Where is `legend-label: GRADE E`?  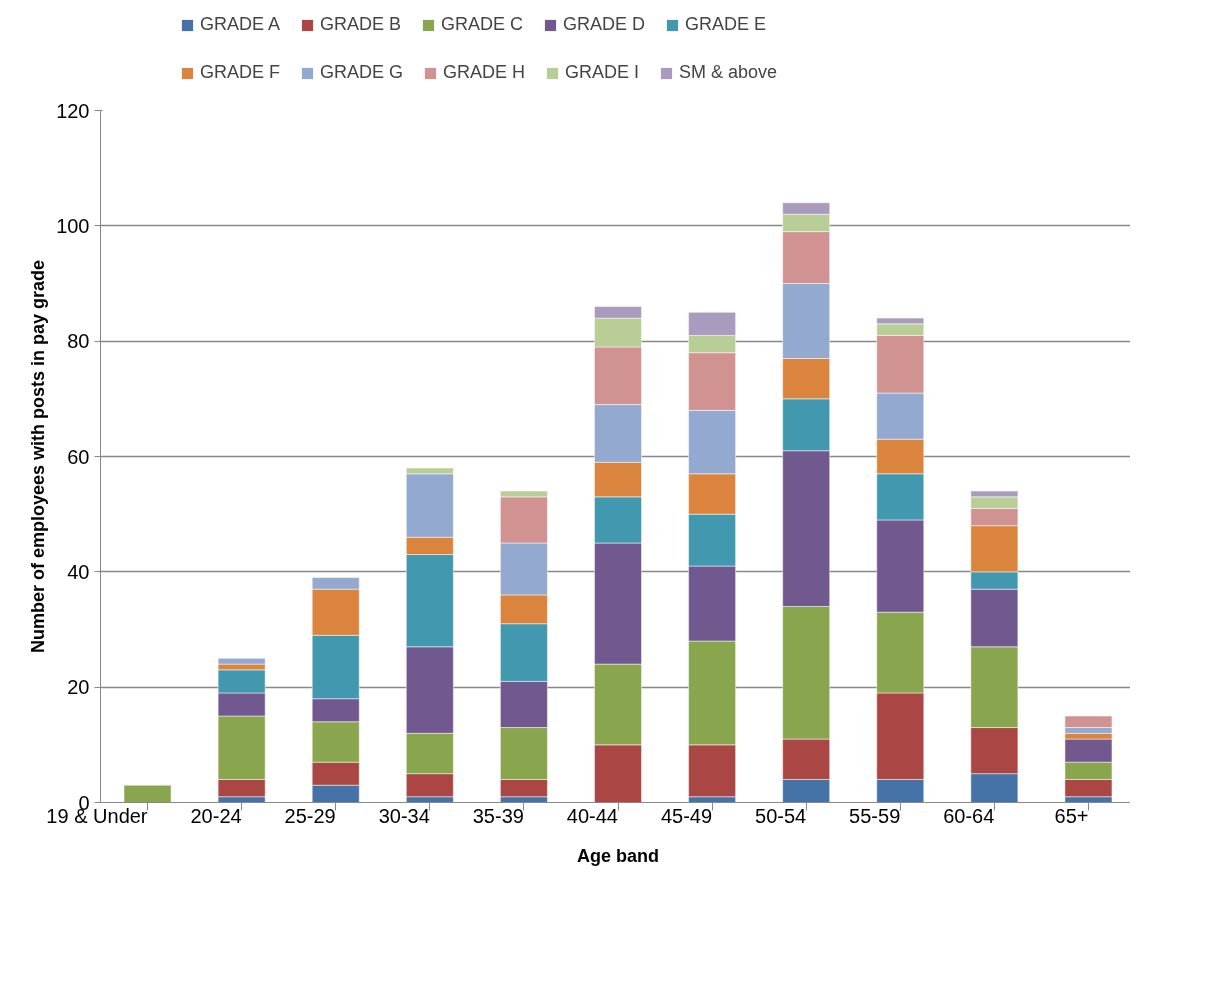 legend-label: GRADE E is located at coordinates (726, 24).